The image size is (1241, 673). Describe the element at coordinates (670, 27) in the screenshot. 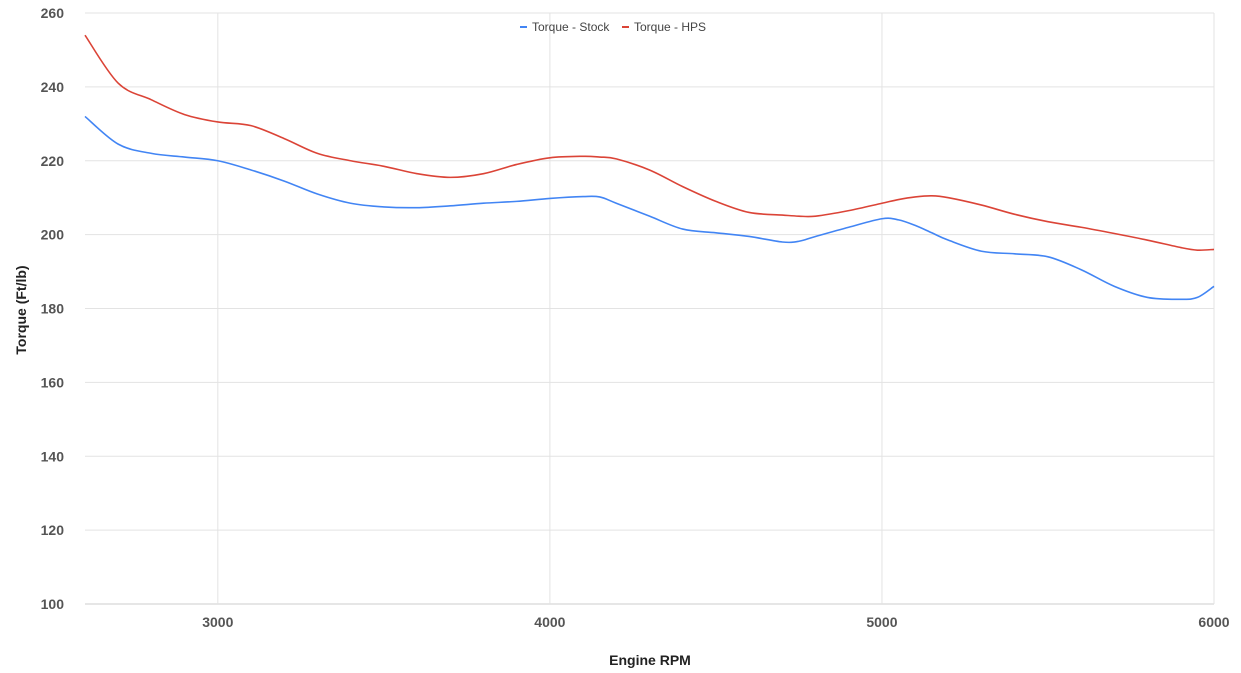

I see `legend-label-hps: Torque - HPS` at that location.